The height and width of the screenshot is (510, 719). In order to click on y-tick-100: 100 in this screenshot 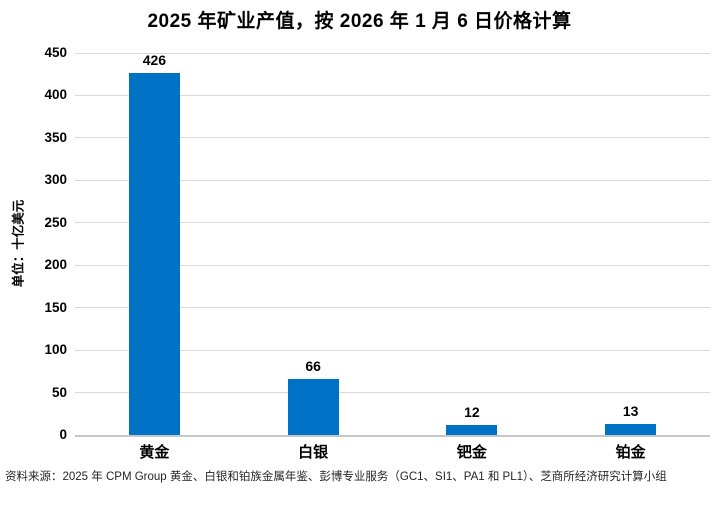, I will do `click(55, 350)`.